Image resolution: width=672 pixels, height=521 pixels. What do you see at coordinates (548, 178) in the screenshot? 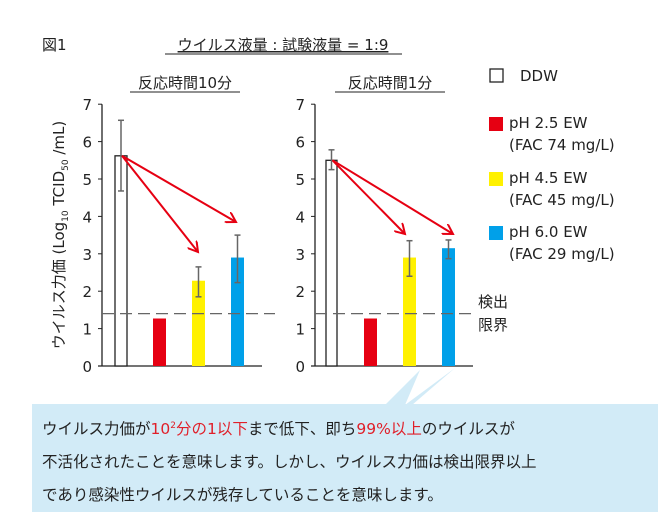
I see `legend-ph45: pH 4.5 EW` at bounding box center [548, 178].